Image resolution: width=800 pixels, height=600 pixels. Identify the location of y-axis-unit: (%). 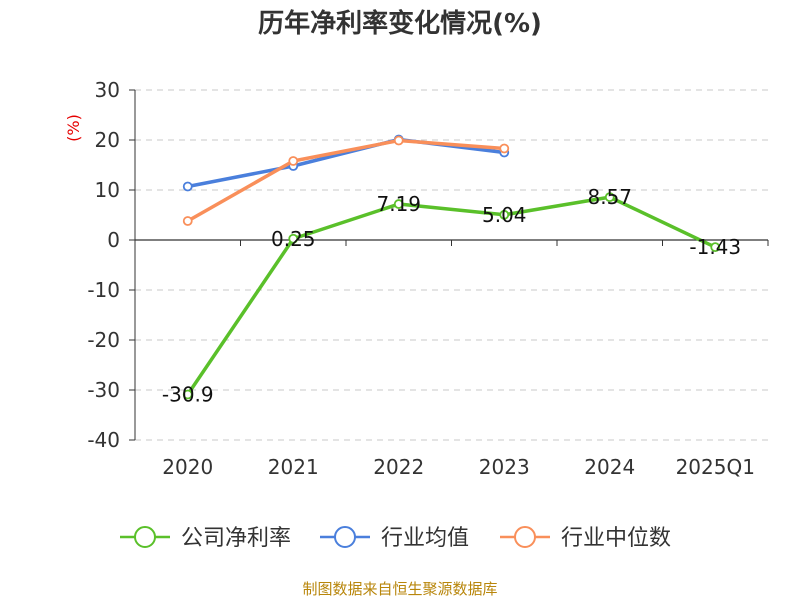
(73, 128).